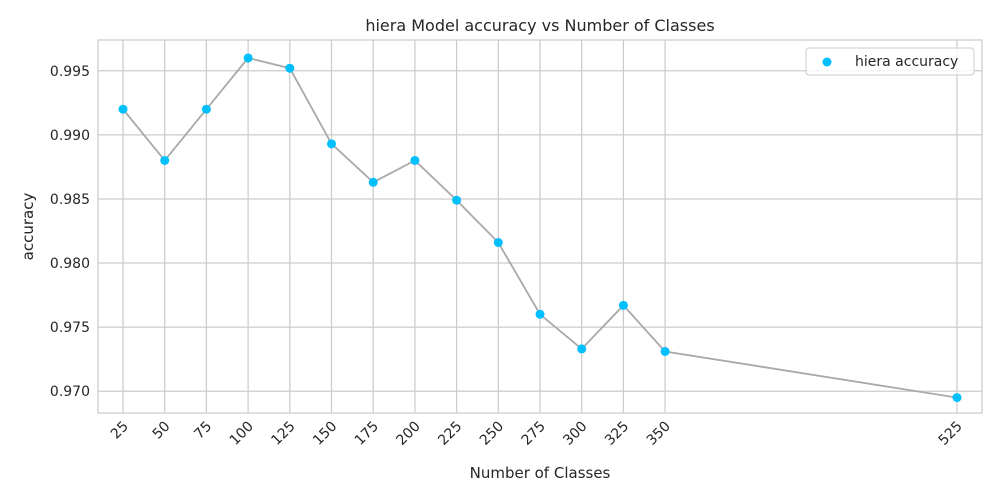 This screenshot has height=500, width=1000. Describe the element at coordinates (906, 62) in the screenshot. I see `legend-label: hiera accuracy` at that location.